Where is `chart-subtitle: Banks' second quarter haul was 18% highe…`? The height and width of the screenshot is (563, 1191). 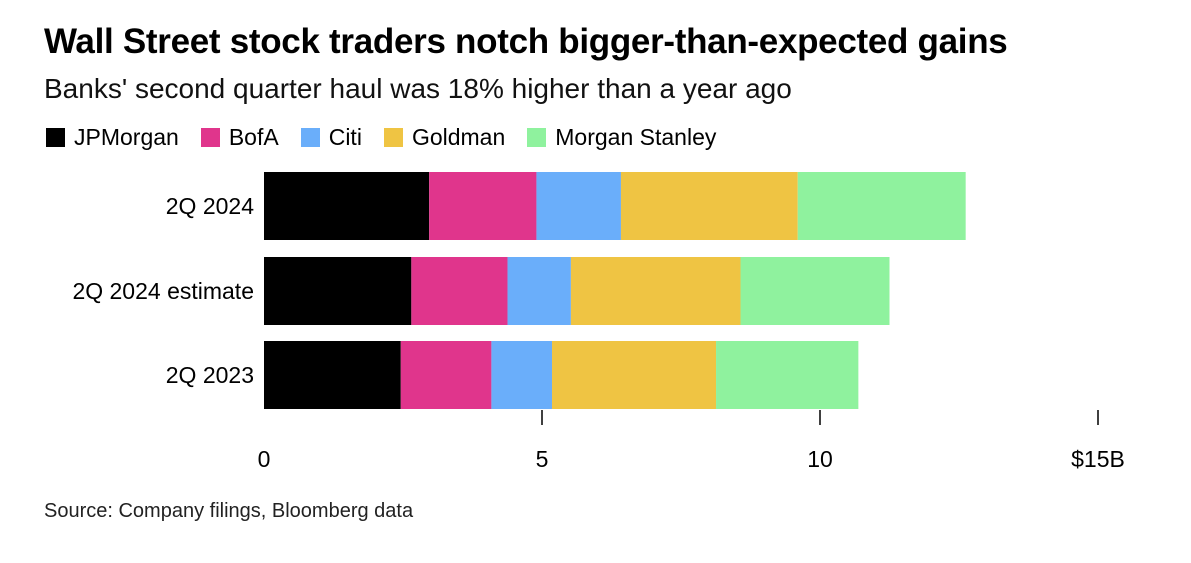
chart-subtitle: Banks' second quarter haul was 18% highe… is located at coordinates (418, 88).